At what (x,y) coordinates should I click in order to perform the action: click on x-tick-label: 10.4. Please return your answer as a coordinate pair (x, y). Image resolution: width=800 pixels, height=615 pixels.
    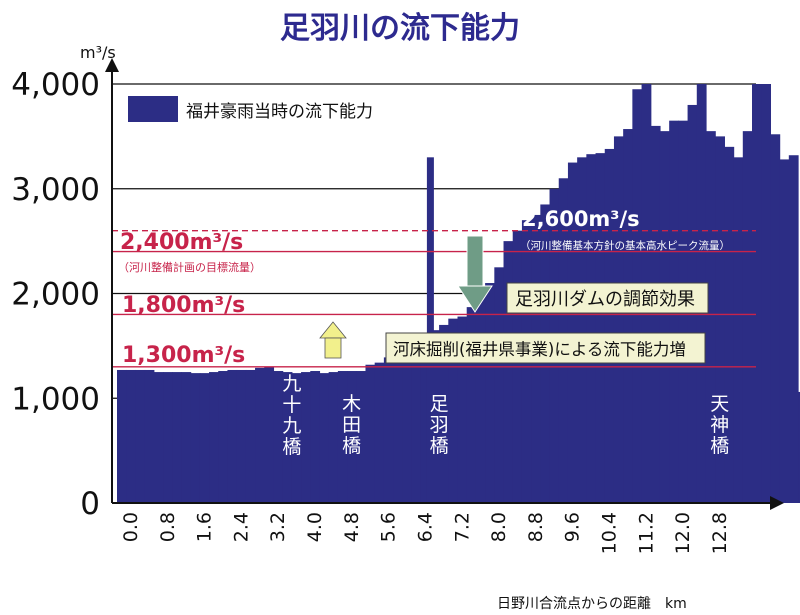
    Looking at the image, I should click on (610, 533).